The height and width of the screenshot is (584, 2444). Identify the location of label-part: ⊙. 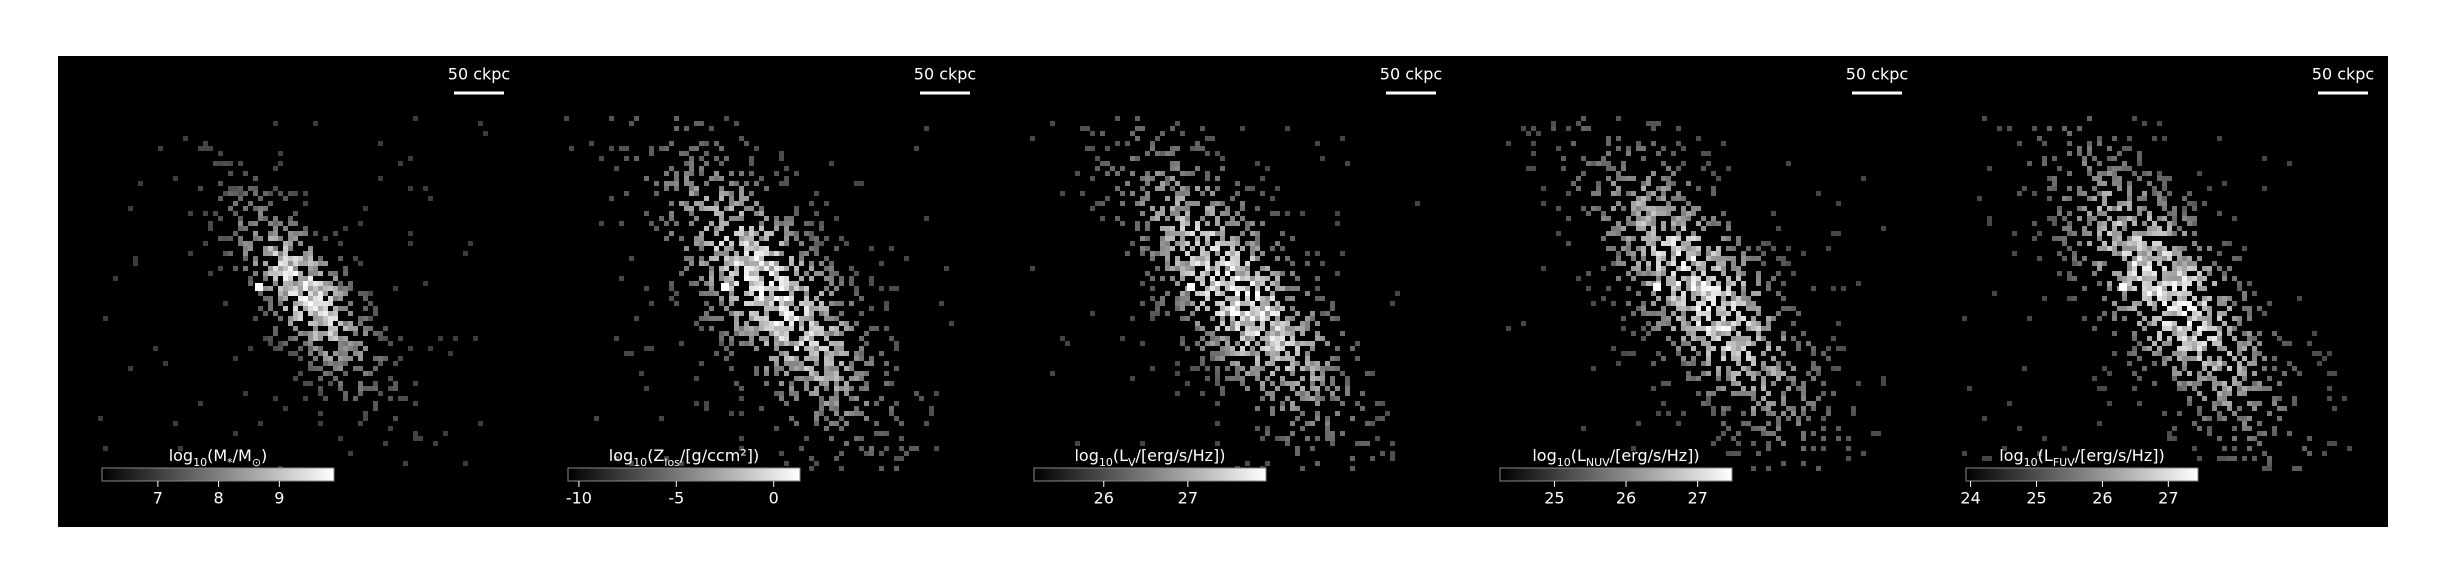
(256, 462).